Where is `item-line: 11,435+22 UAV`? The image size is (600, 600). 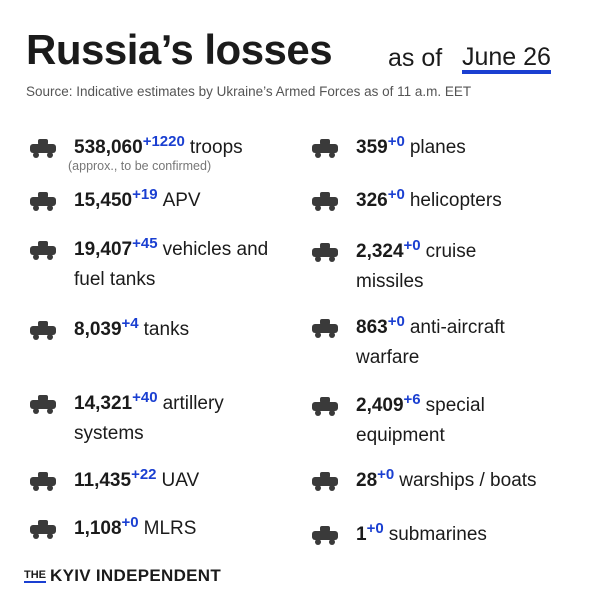
item-line: 11,435+22 UAV is located at coordinates (136, 481).